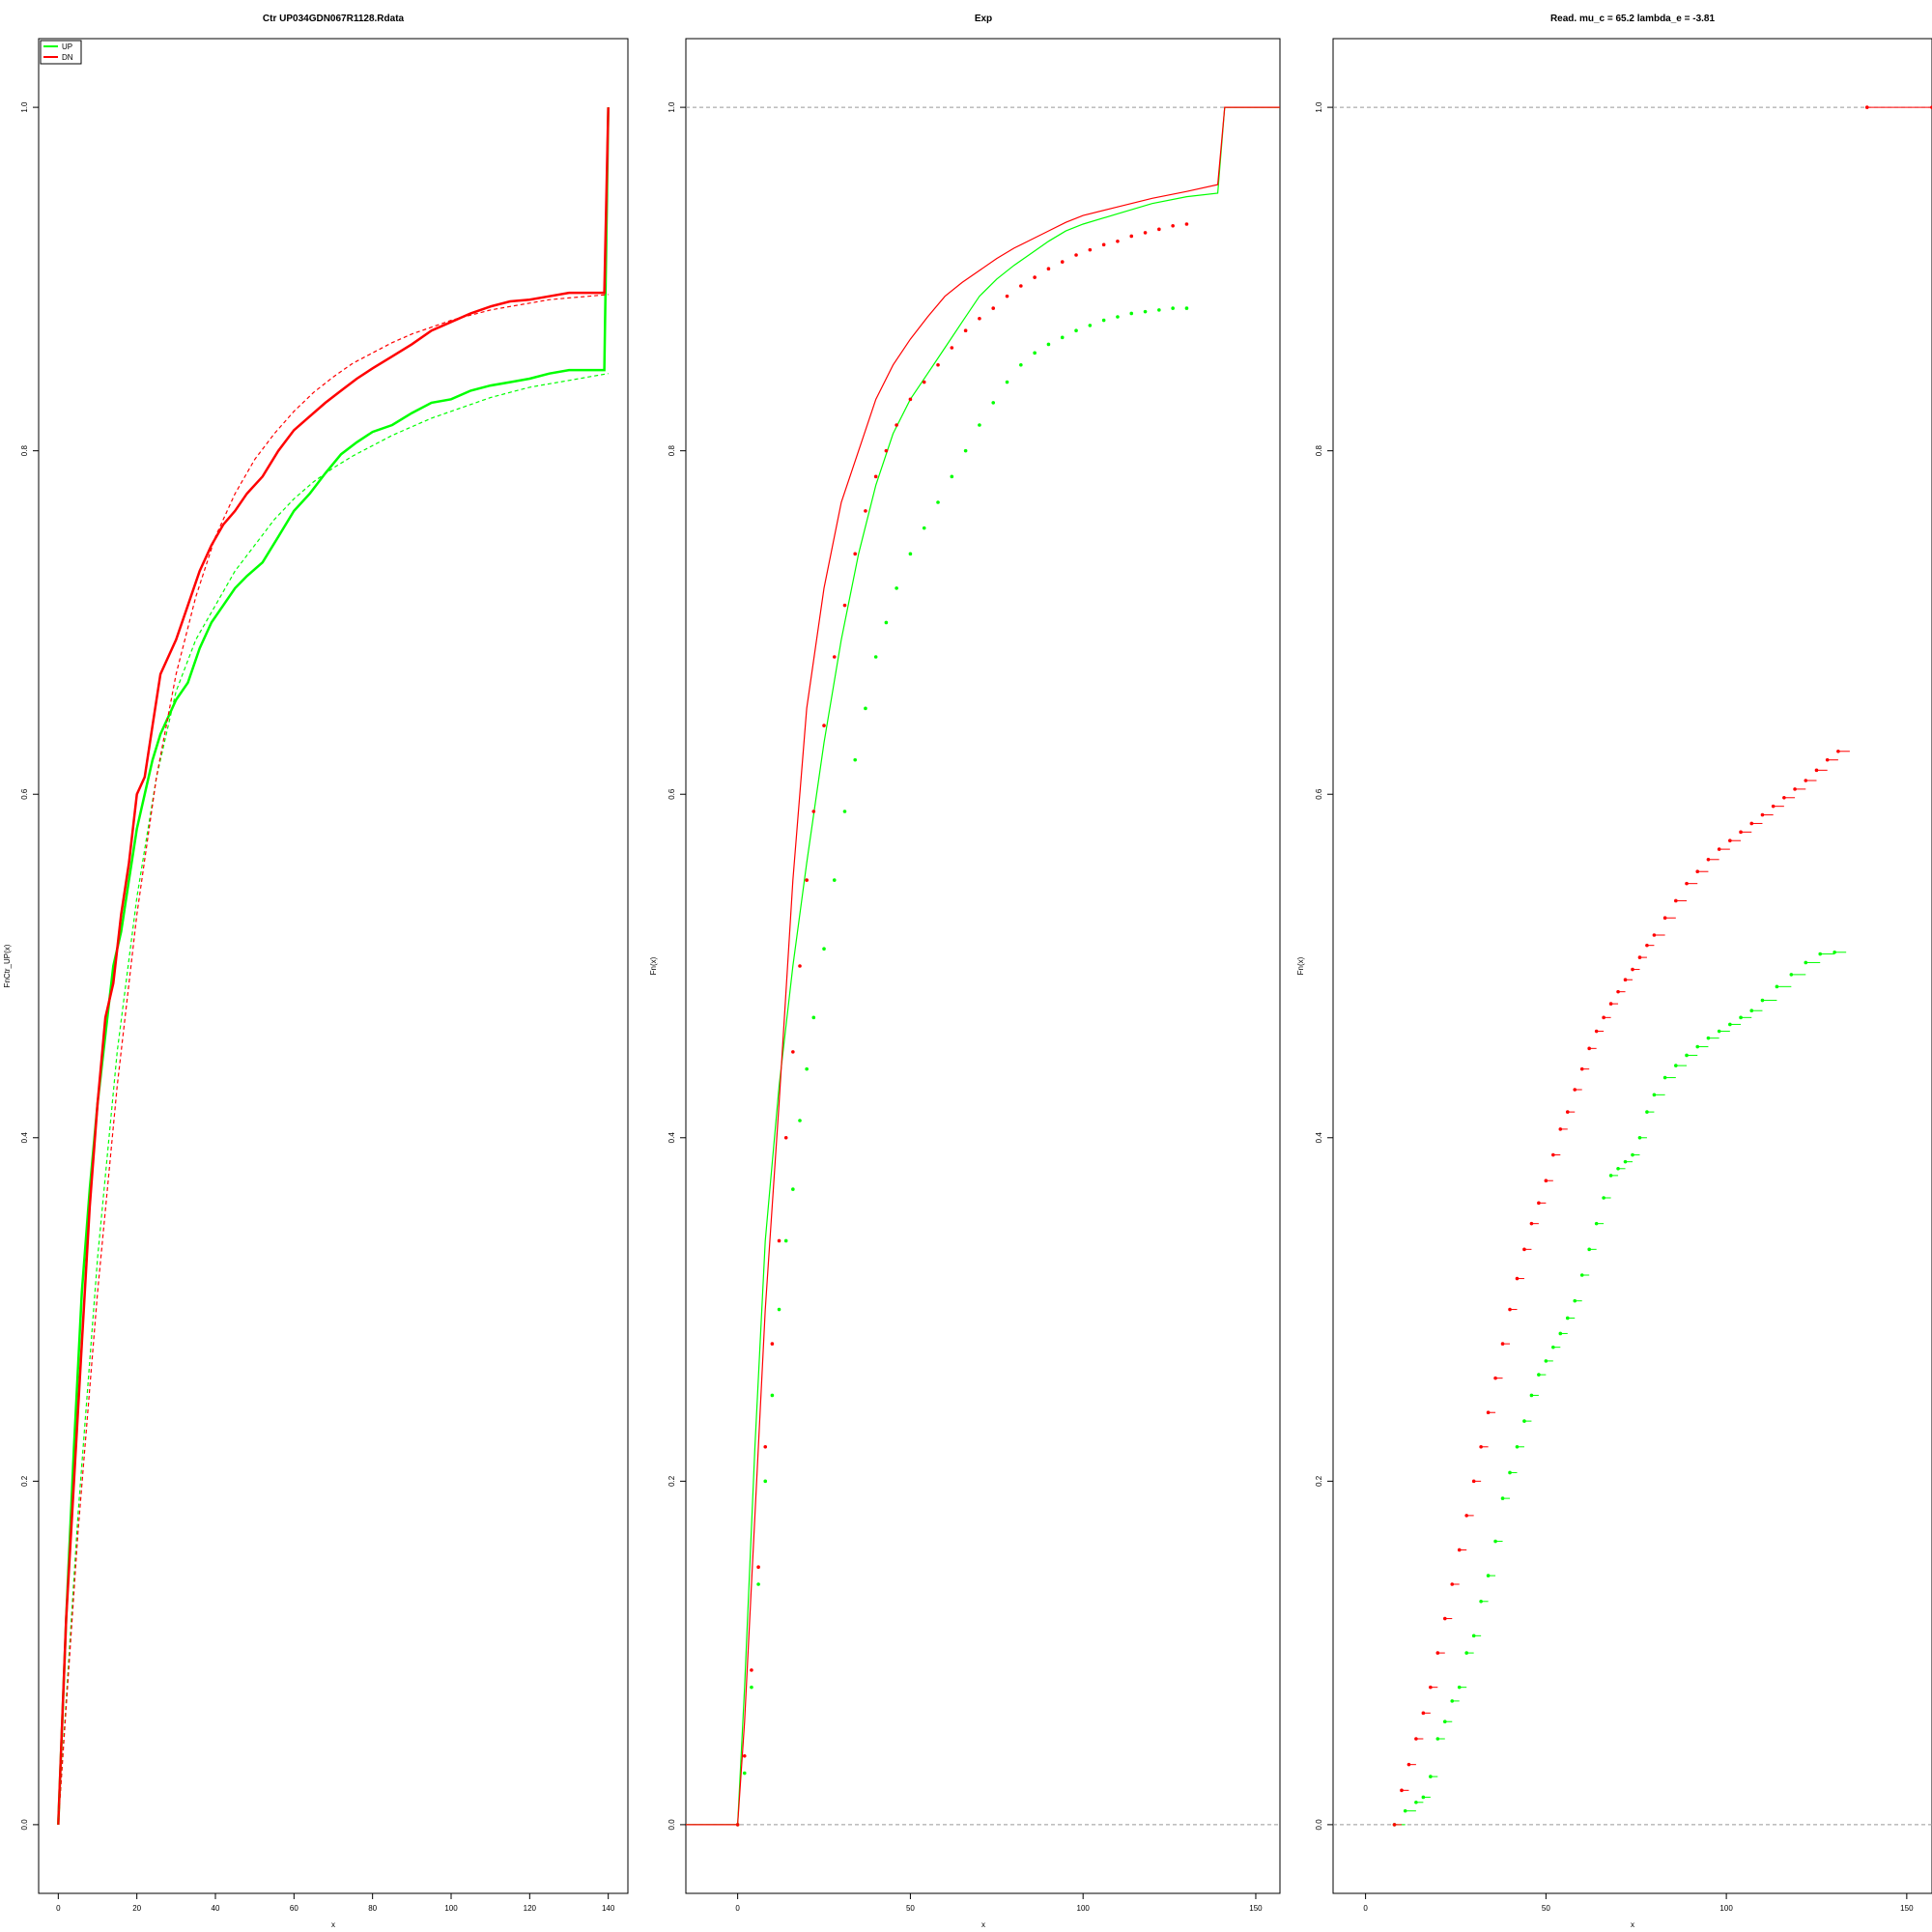 Image resolution: width=1932 pixels, height=1932 pixels. Describe the element at coordinates (372, 1908) in the screenshot. I see `x-tick-label: 80` at that location.